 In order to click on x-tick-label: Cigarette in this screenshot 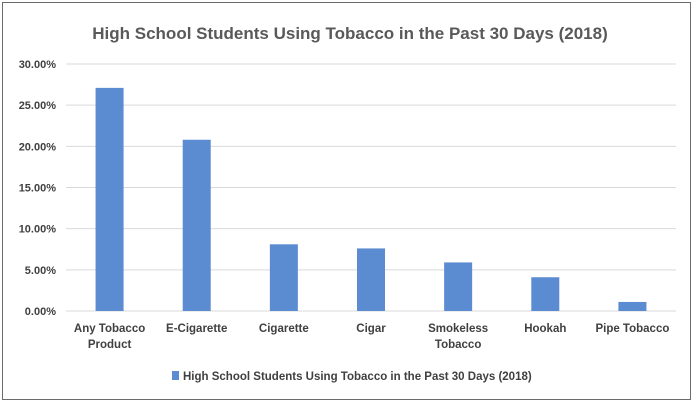, I will do `click(284, 329)`.